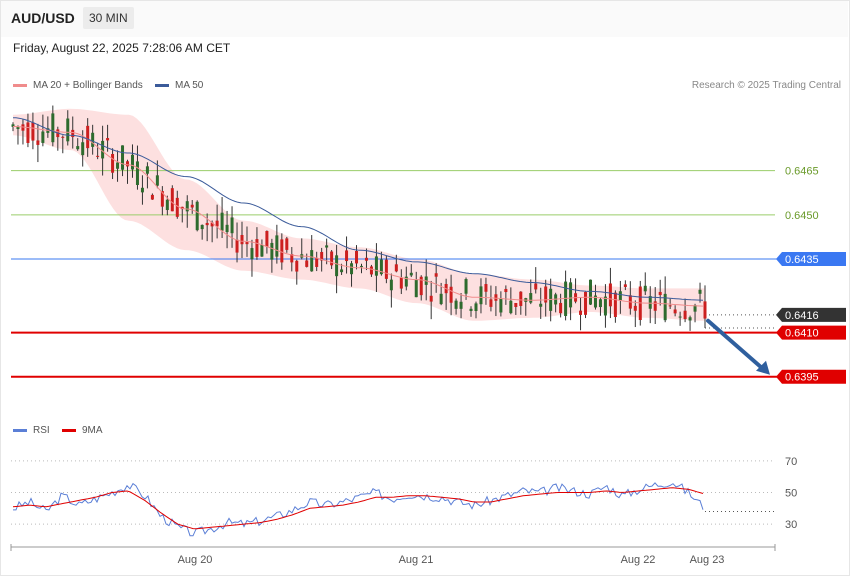  Describe the element at coordinates (791, 462) in the screenshot. I see `rsi-tick-70: 70` at that location.